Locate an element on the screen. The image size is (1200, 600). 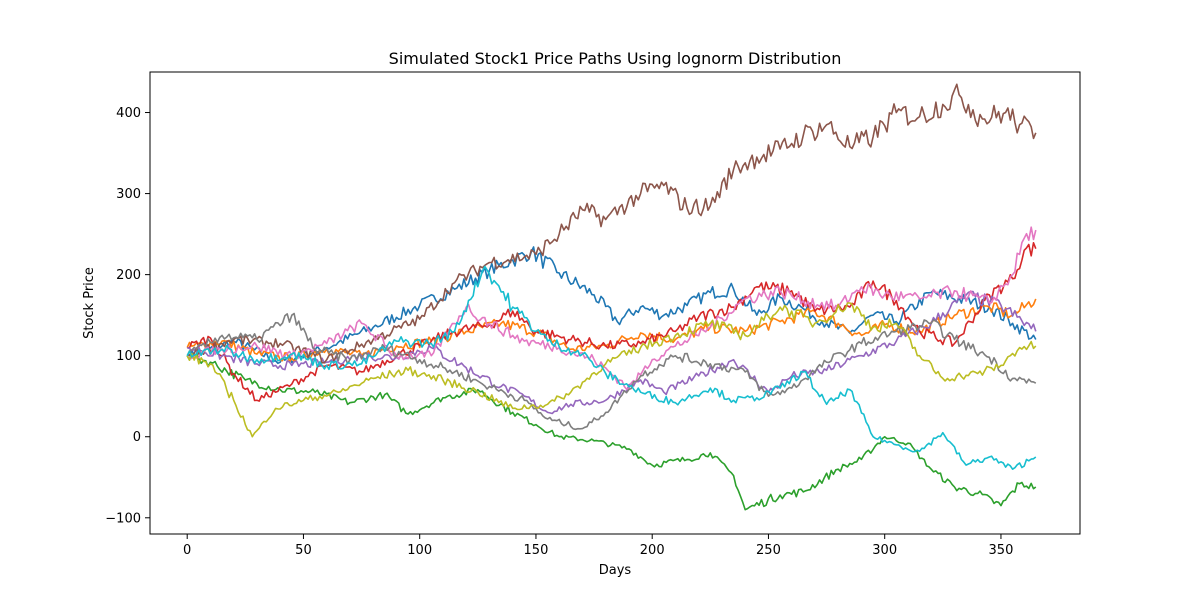
y-axis-label: Stock Price is located at coordinates (89, 303).